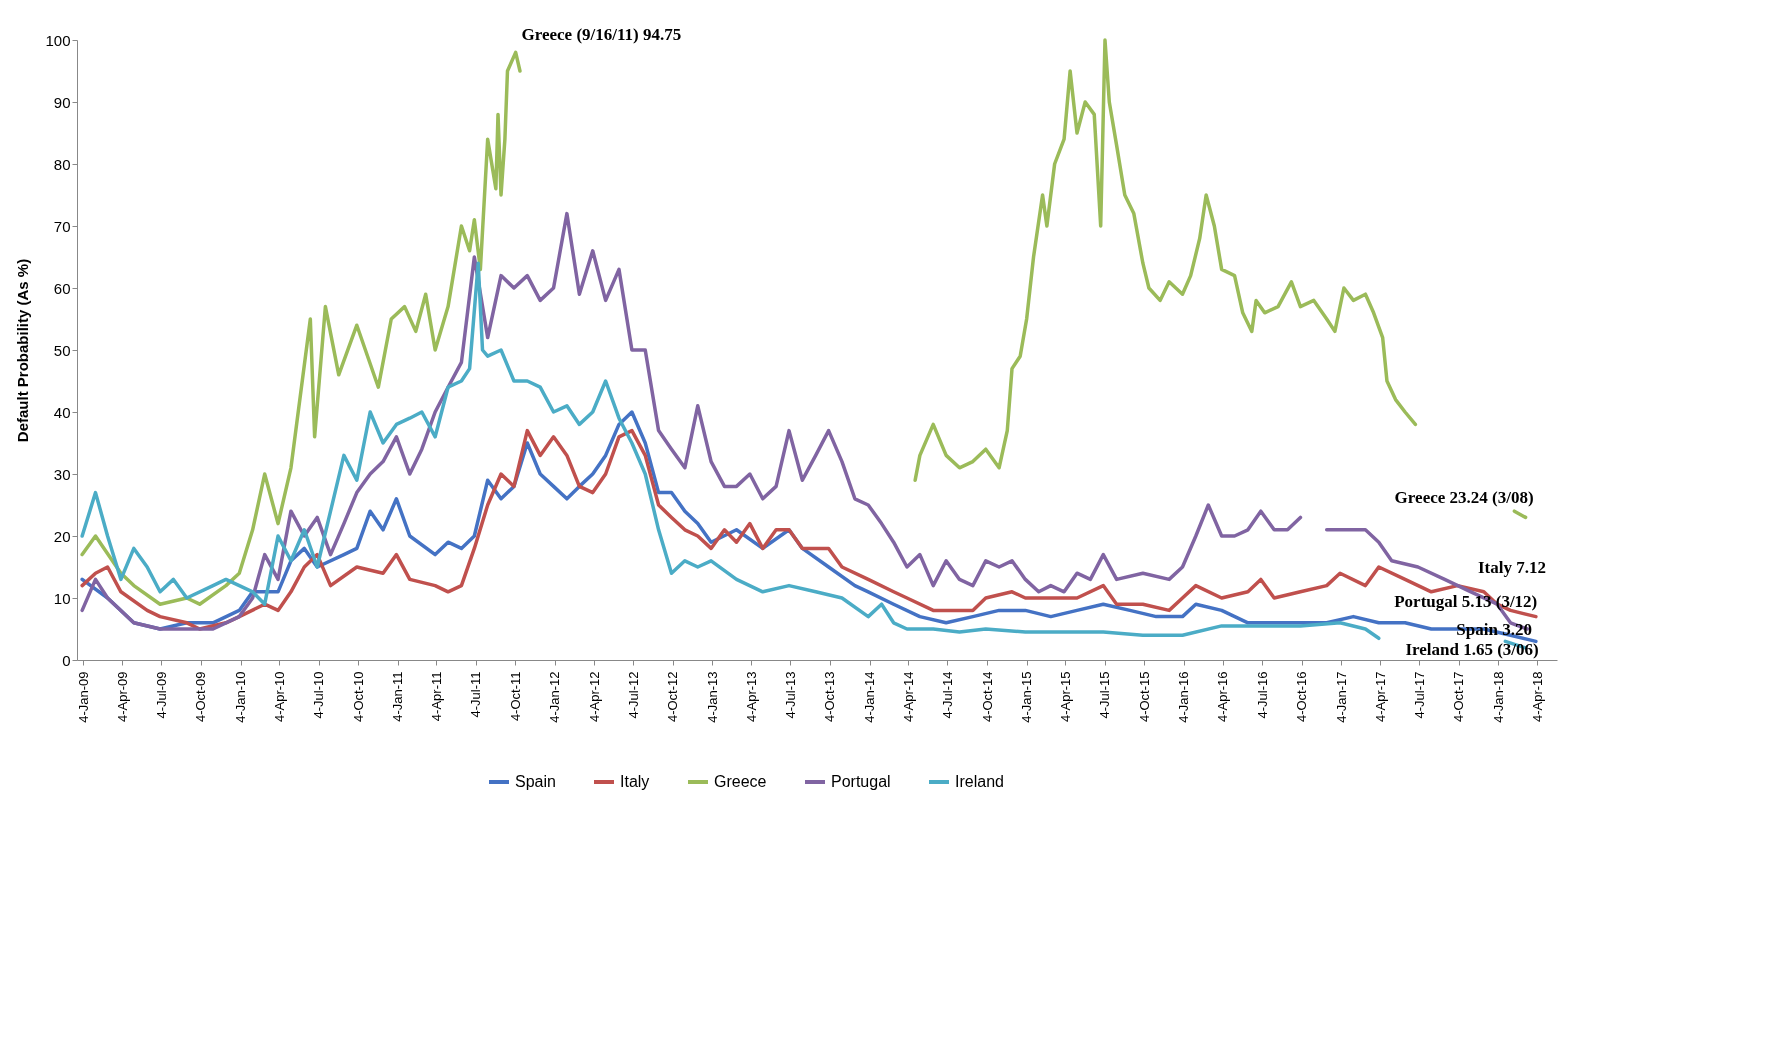  I want to click on annotation: Greece 23.24 (3/08), so click(1464, 497).